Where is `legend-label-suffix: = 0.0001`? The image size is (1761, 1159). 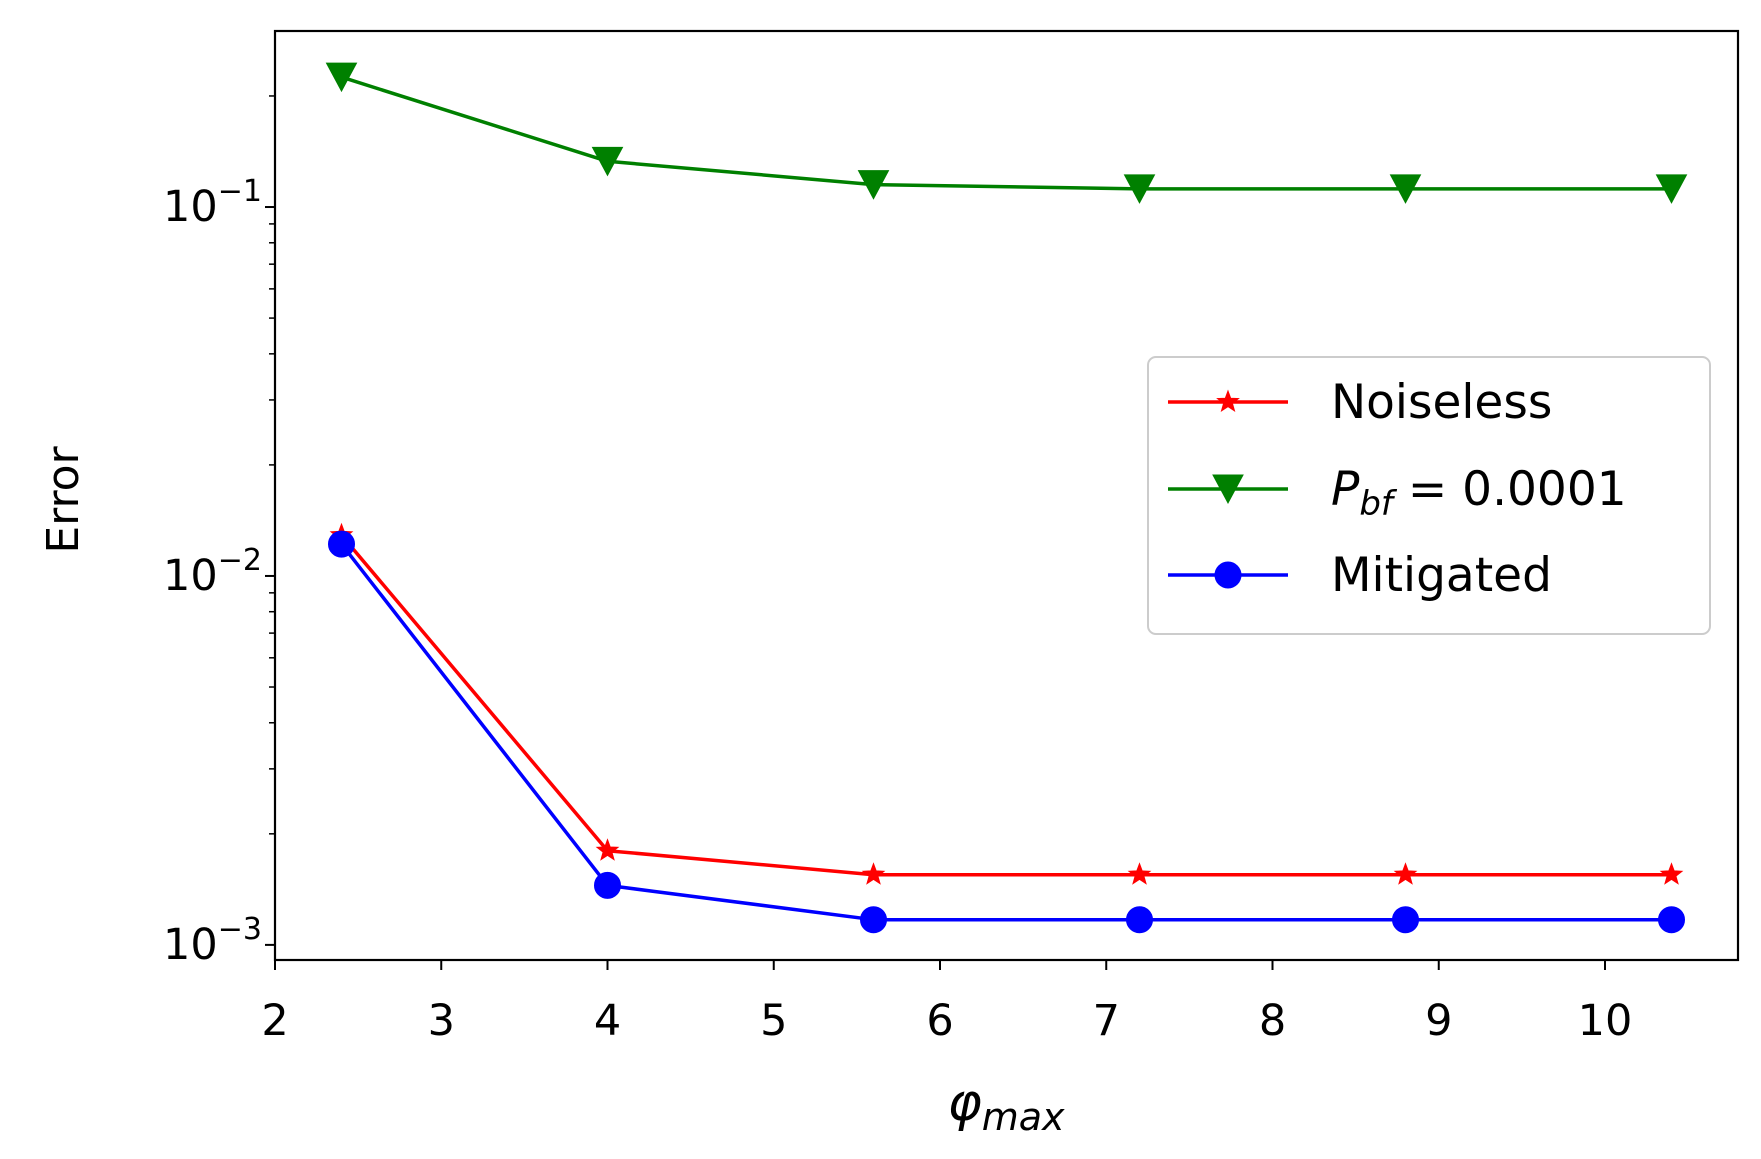
legend-label-suffix: = 0.0001 is located at coordinates (1510, 489).